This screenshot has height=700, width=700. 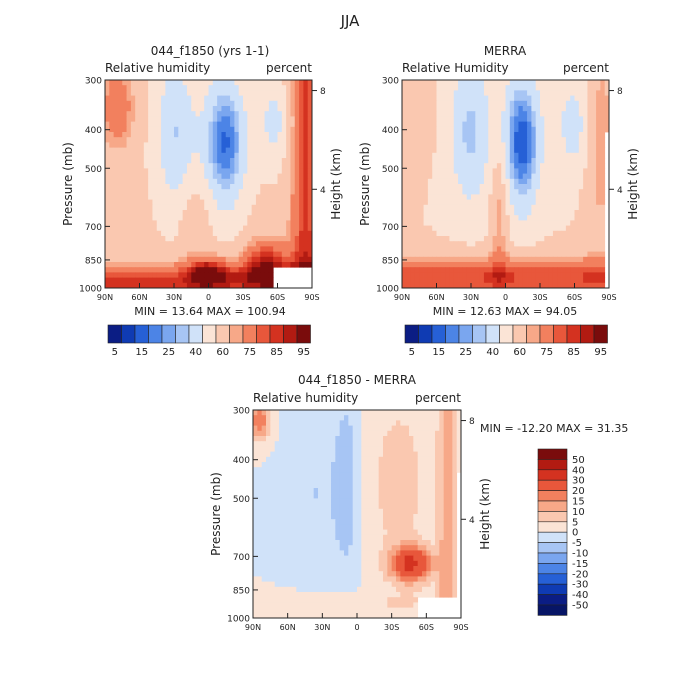 I want to click on y2-tick-label: 8, so click(x=323, y=92).